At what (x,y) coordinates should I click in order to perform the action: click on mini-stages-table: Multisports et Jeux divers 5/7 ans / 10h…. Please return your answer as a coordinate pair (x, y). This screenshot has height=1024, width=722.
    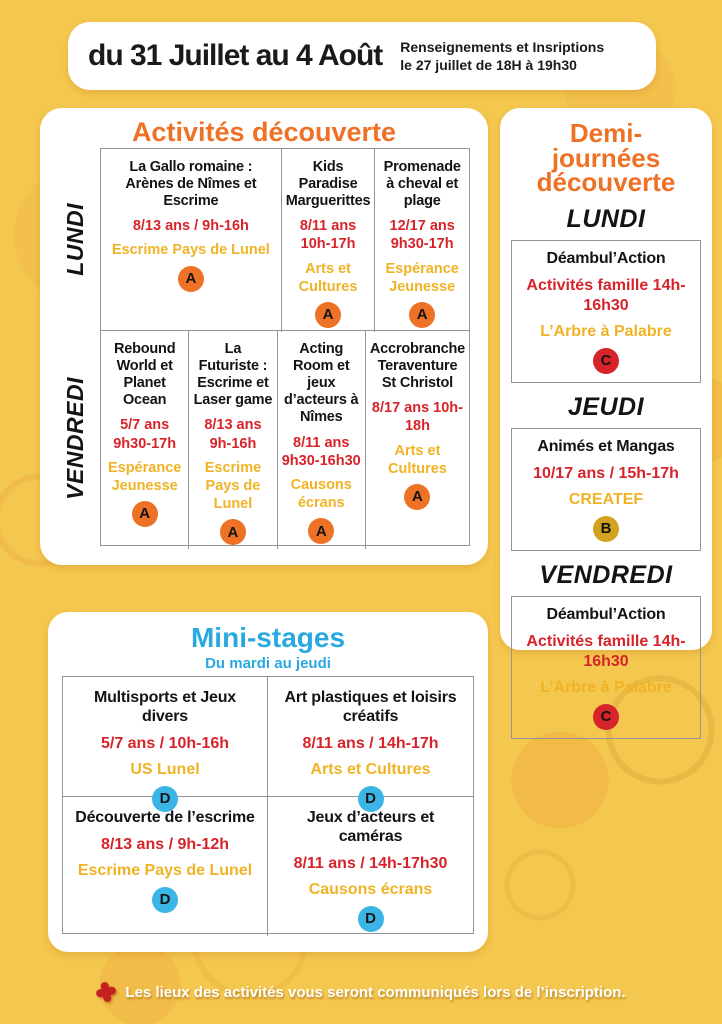
    Looking at the image, I should click on (268, 806).